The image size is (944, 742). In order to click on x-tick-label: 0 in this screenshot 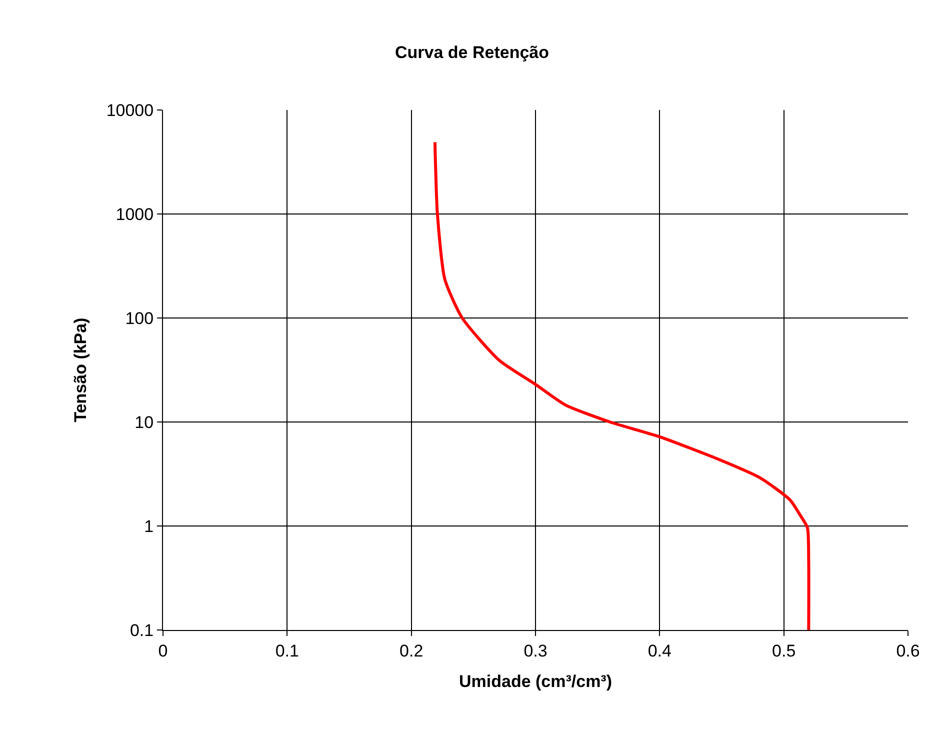, I will do `click(163, 650)`.